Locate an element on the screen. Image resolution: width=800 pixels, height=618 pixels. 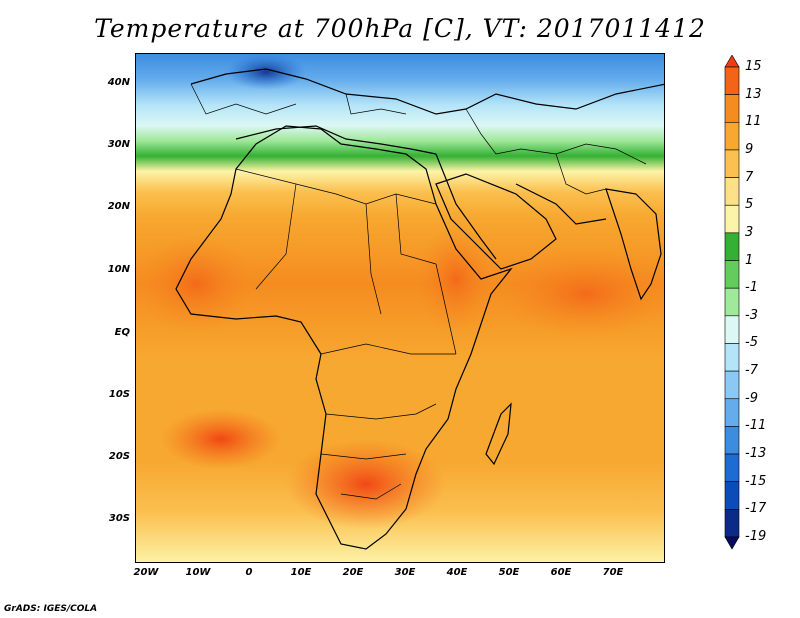
colorbar-label: 7 is located at coordinates (749, 177).